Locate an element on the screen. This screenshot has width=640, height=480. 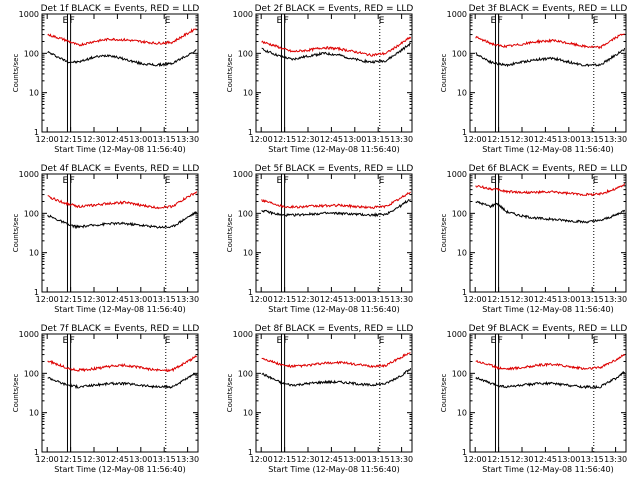
chart-title: Det 4f BLACK = Events, RED = LLD is located at coordinates (120, 169).